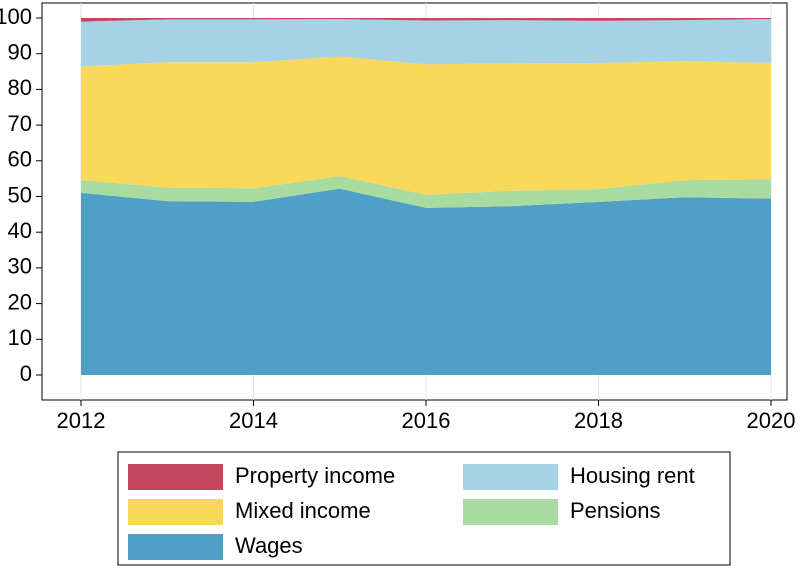  What do you see at coordinates (20, 87) in the screenshot?
I see `y-tick-label: 80` at bounding box center [20, 87].